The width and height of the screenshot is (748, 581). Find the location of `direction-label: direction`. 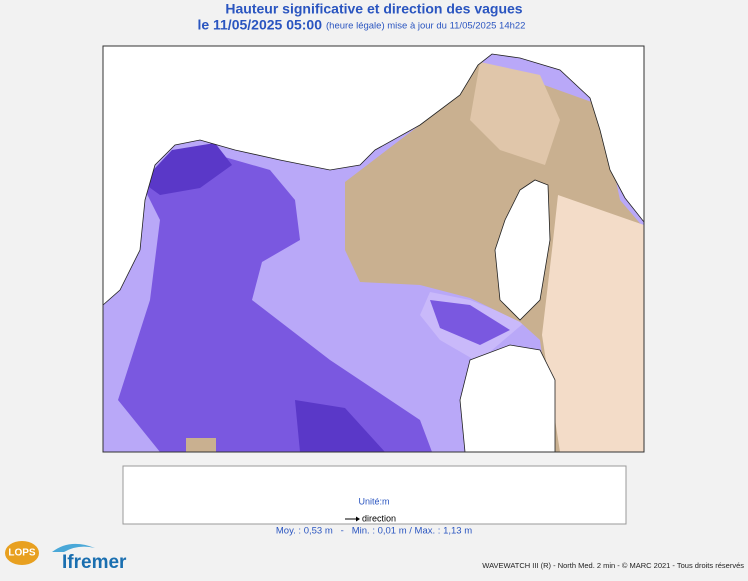

direction-label: direction is located at coordinates (379, 518).